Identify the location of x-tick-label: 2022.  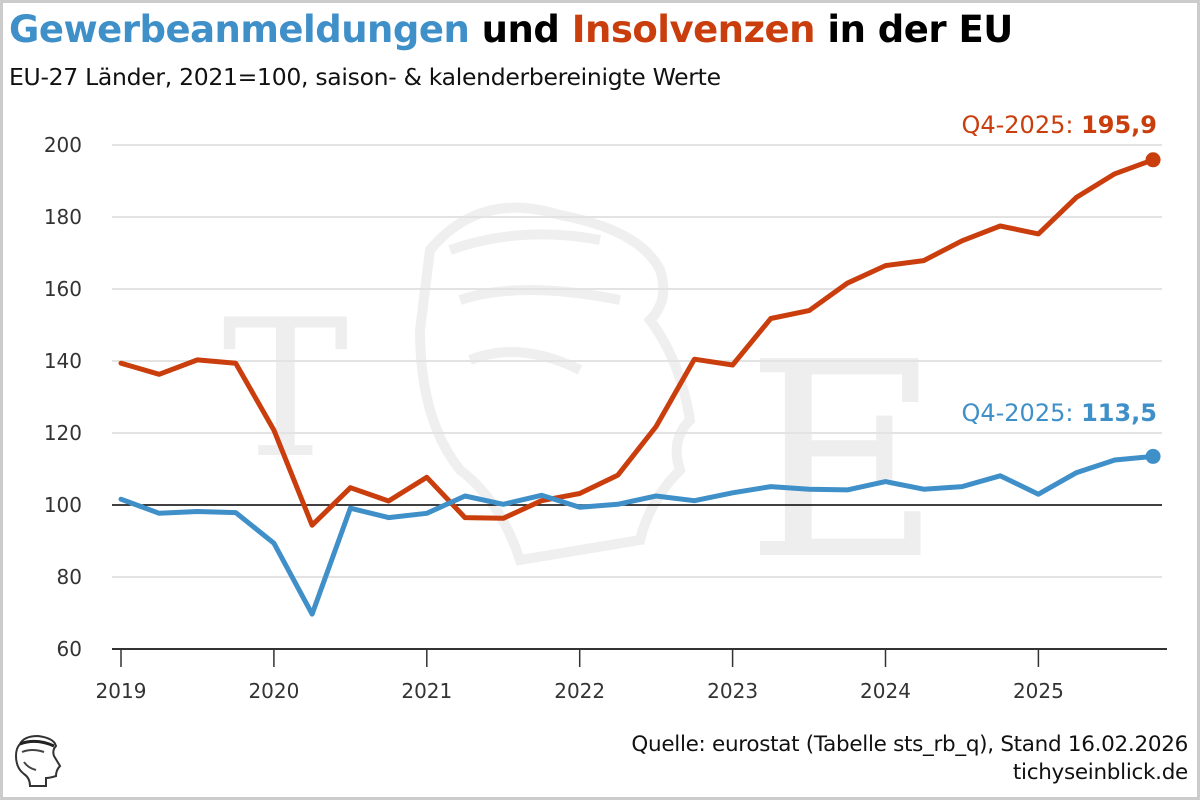
(579, 691).